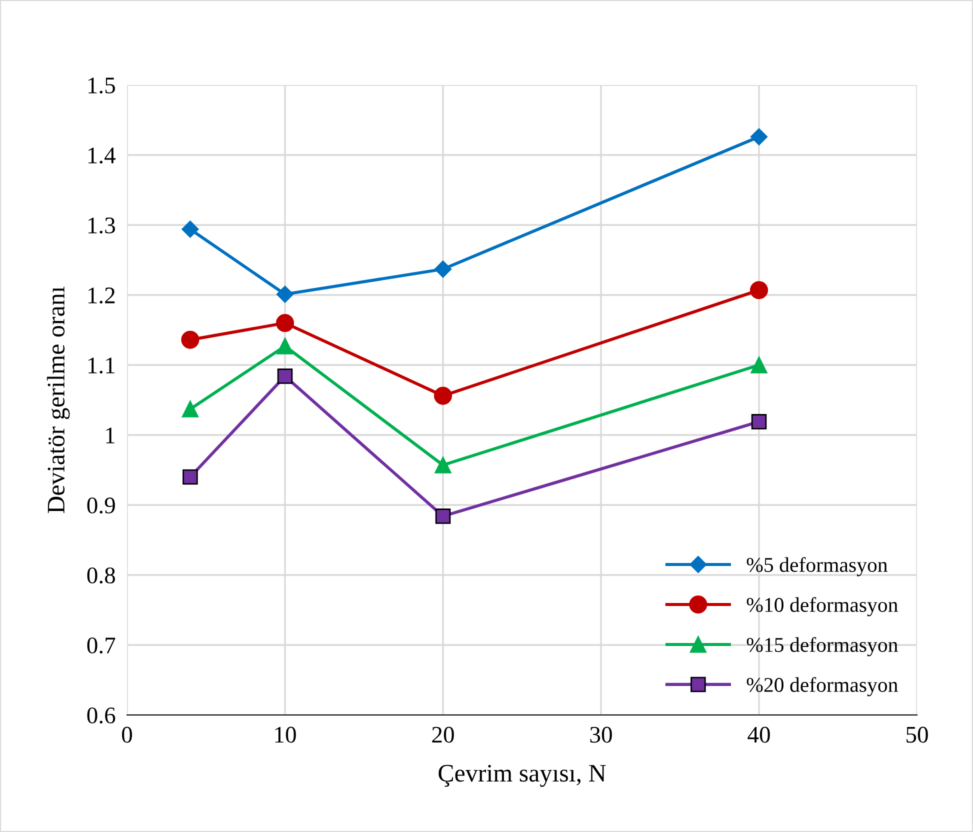 The width and height of the screenshot is (973, 832). What do you see at coordinates (101, 86) in the screenshot?
I see `y-tick-label: 1.5` at bounding box center [101, 86].